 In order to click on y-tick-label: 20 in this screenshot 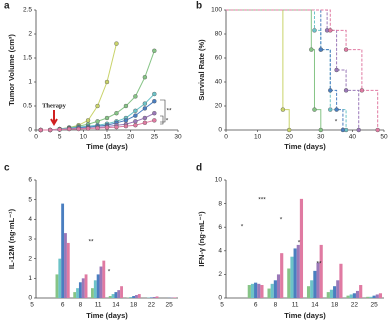, I will do `click(219, 106)`.